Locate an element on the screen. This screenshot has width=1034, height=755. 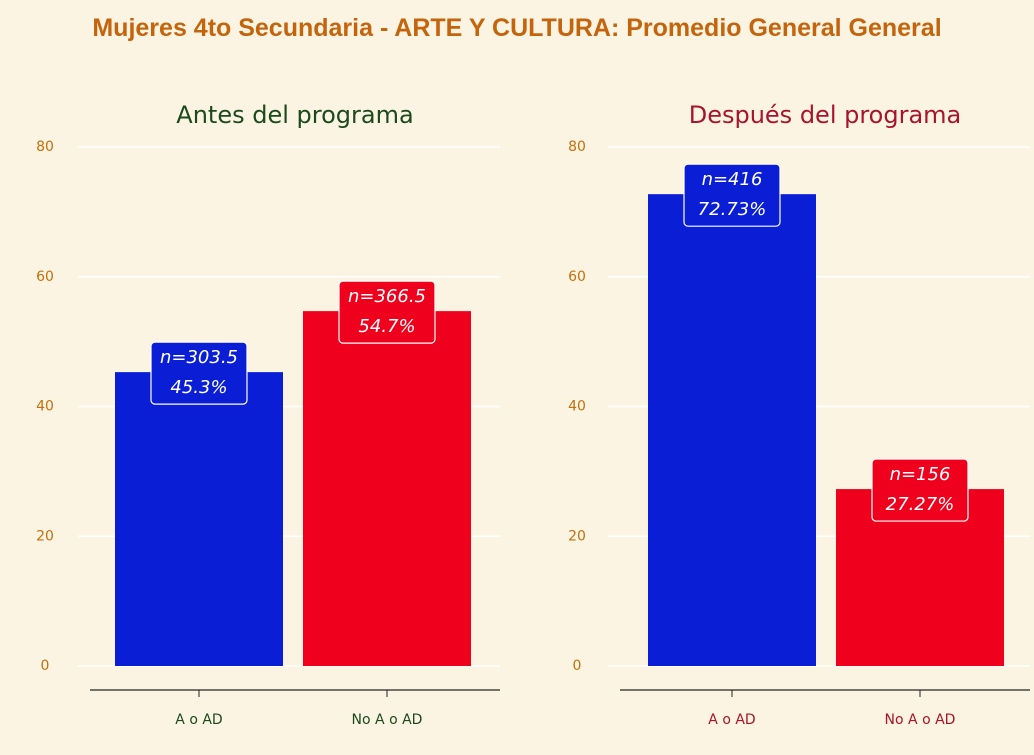
subtitle: Antes del programa is located at coordinates (294, 115).